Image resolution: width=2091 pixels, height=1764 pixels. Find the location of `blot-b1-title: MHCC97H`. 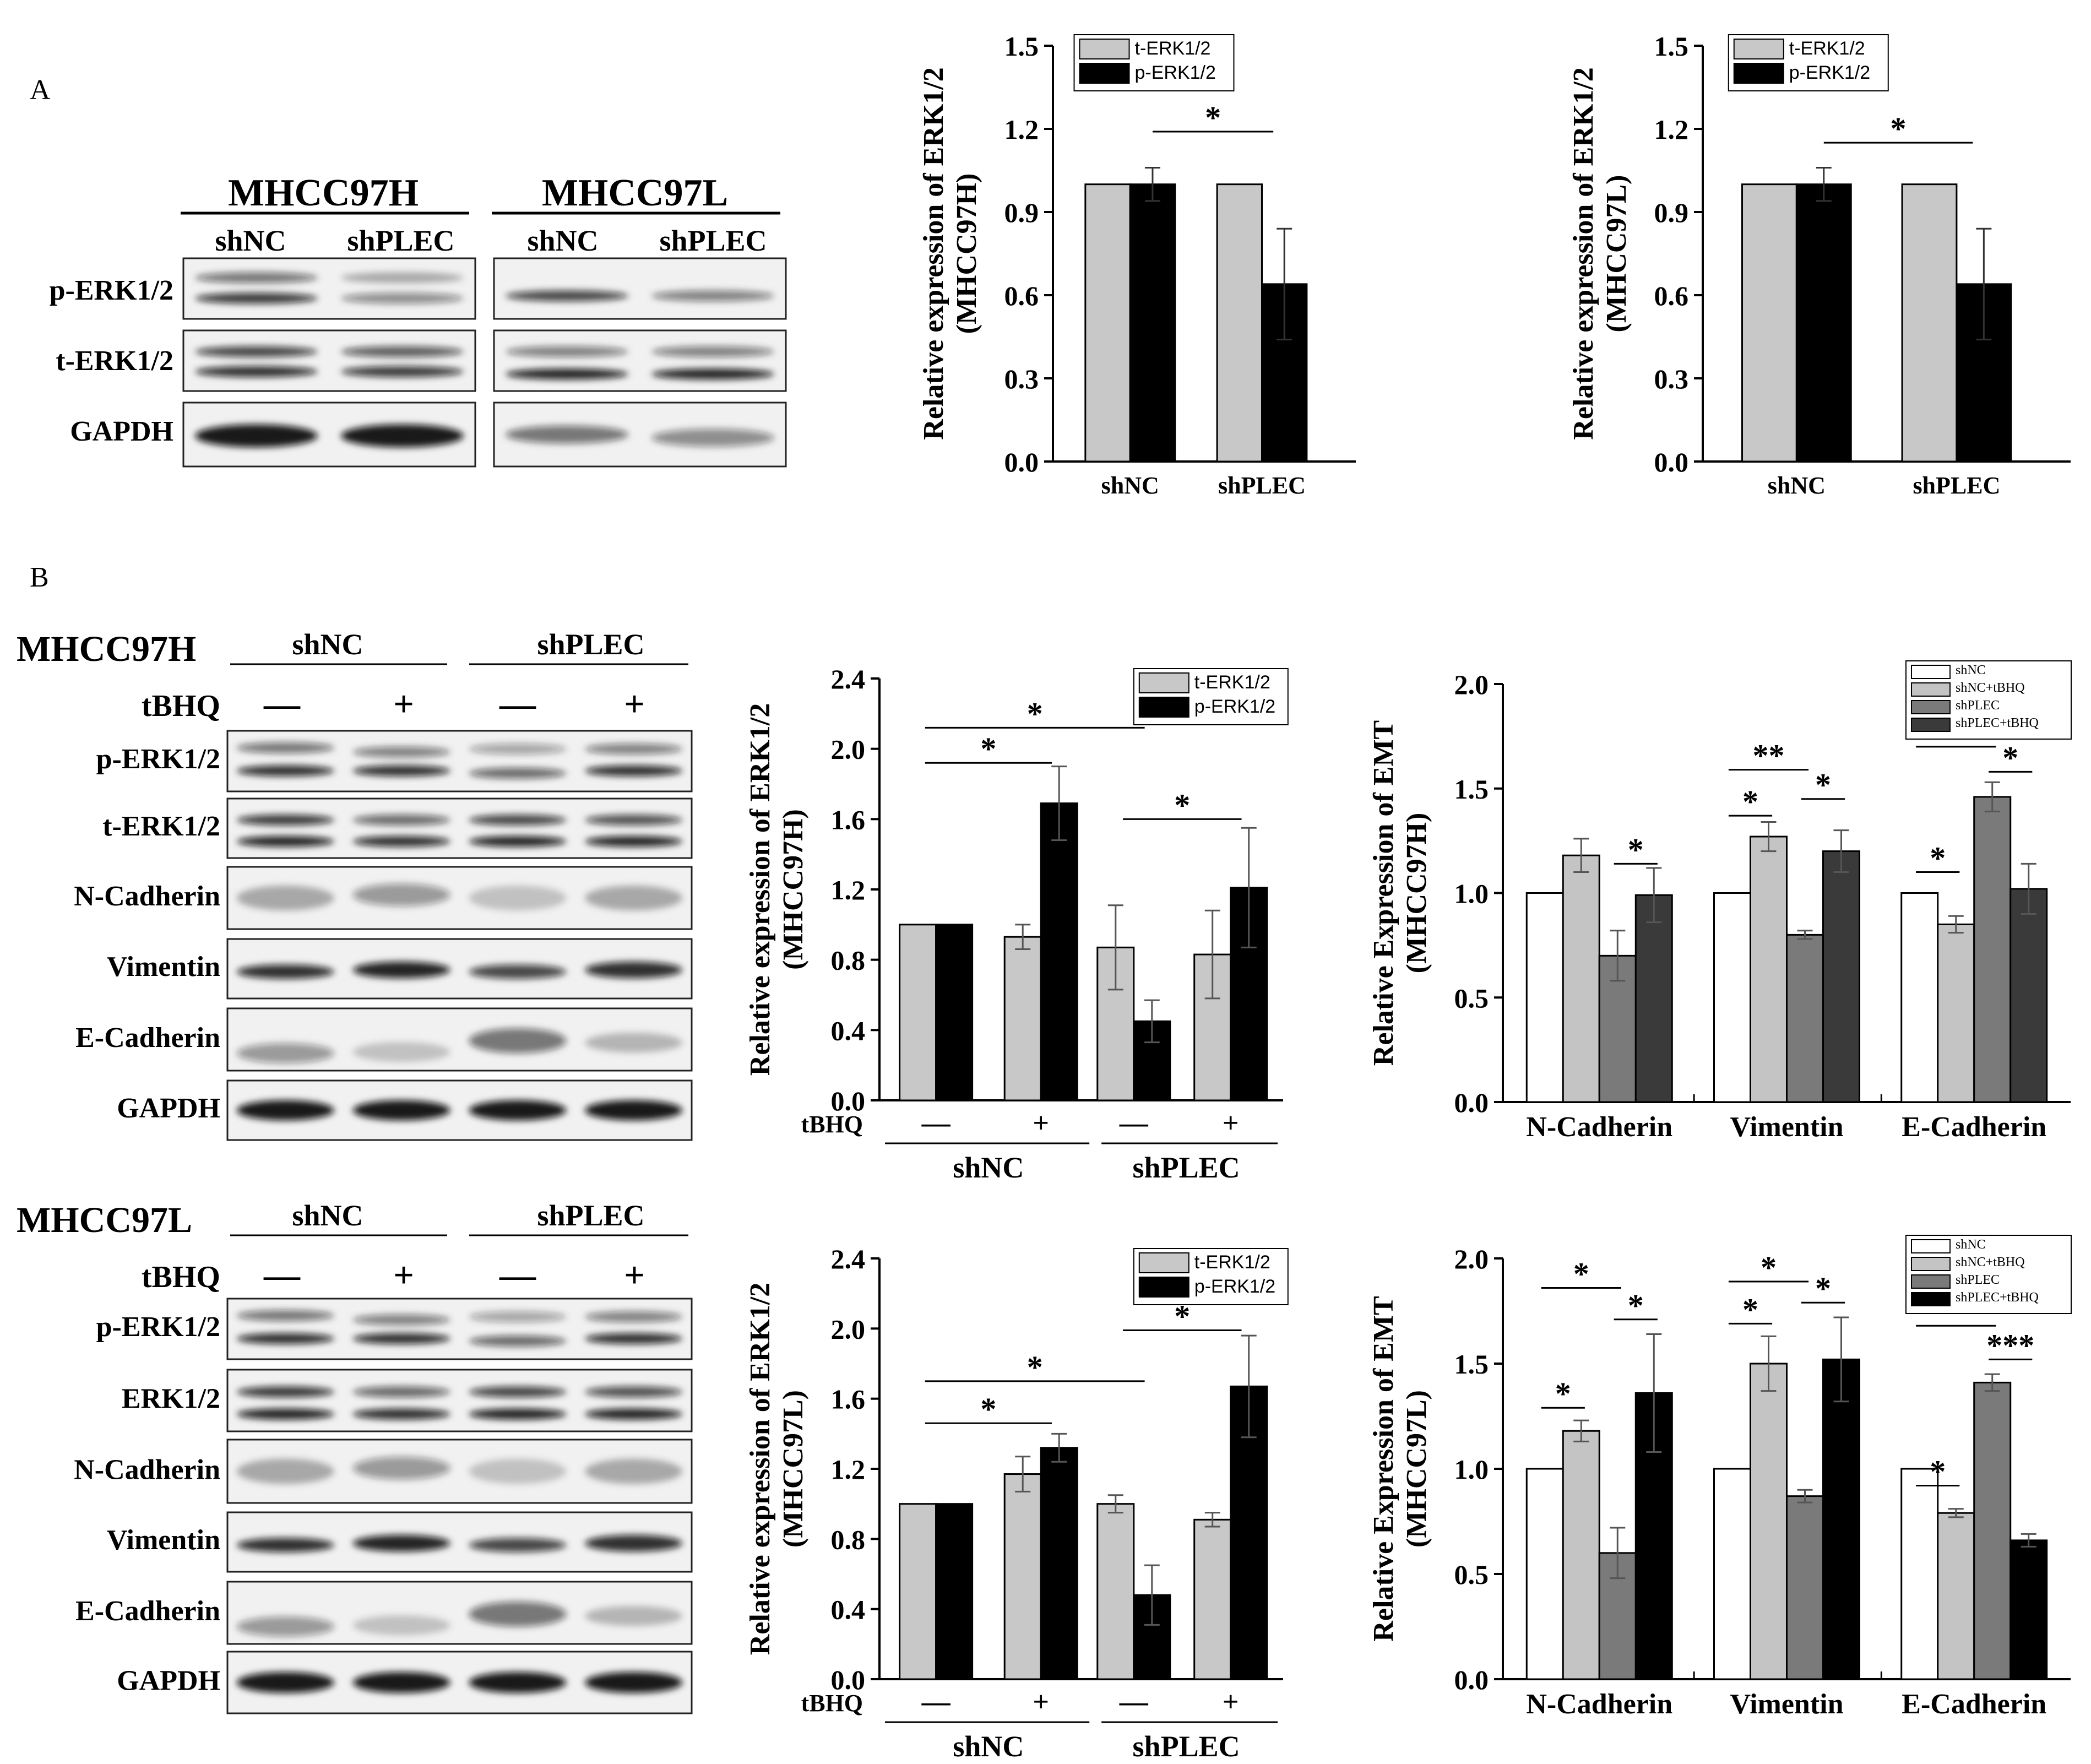

blot-b1-title: MHCC97H is located at coordinates (106, 649).